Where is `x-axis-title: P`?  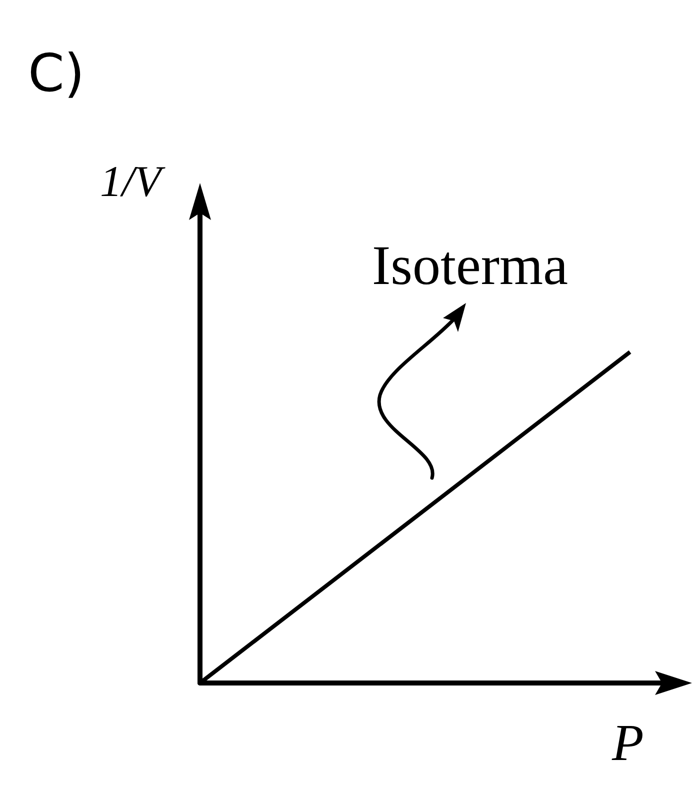 x-axis-title: P is located at coordinates (628, 743).